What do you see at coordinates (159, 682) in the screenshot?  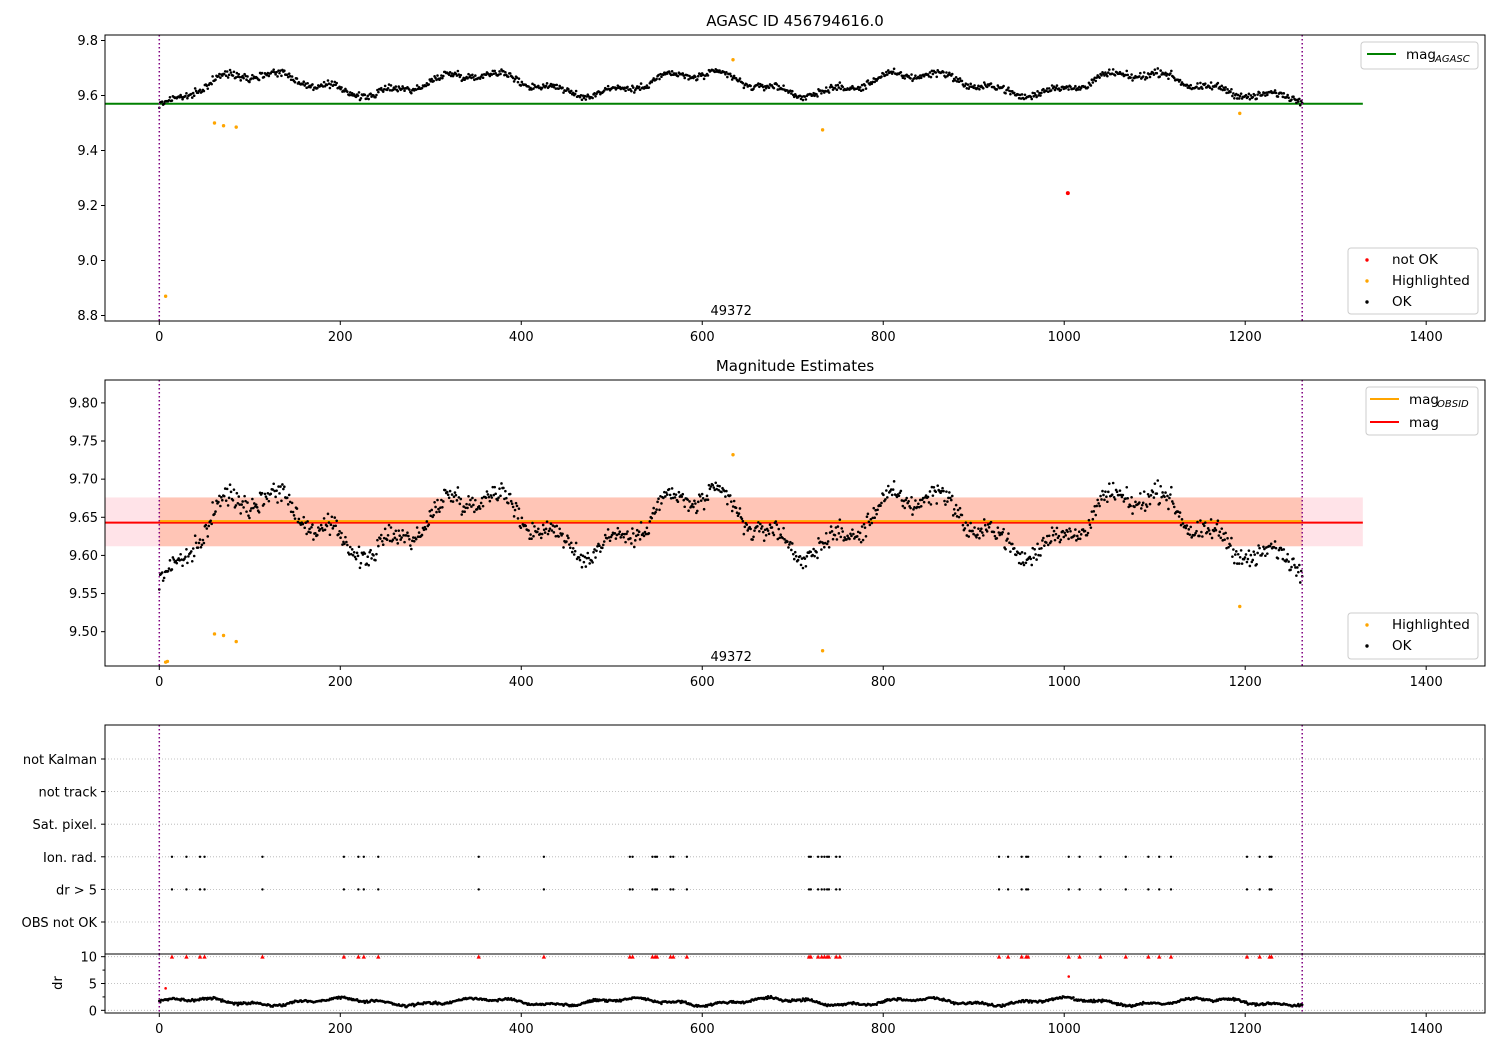 I see `p1-xtick-label: 0` at bounding box center [159, 682].